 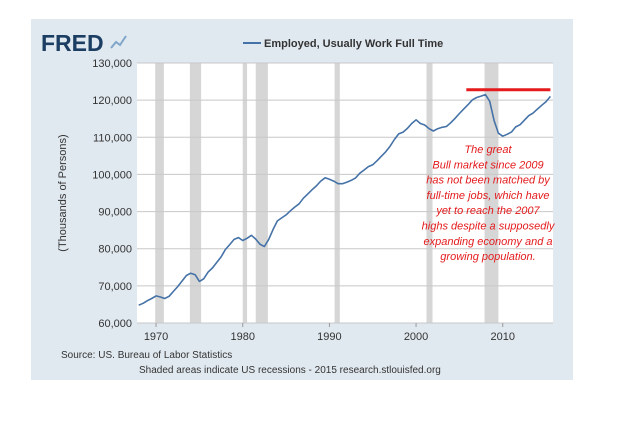 What do you see at coordinates (112, 138) in the screenshot?
I see `y-tick-label: 110,000` at bounding box center [112, 138].